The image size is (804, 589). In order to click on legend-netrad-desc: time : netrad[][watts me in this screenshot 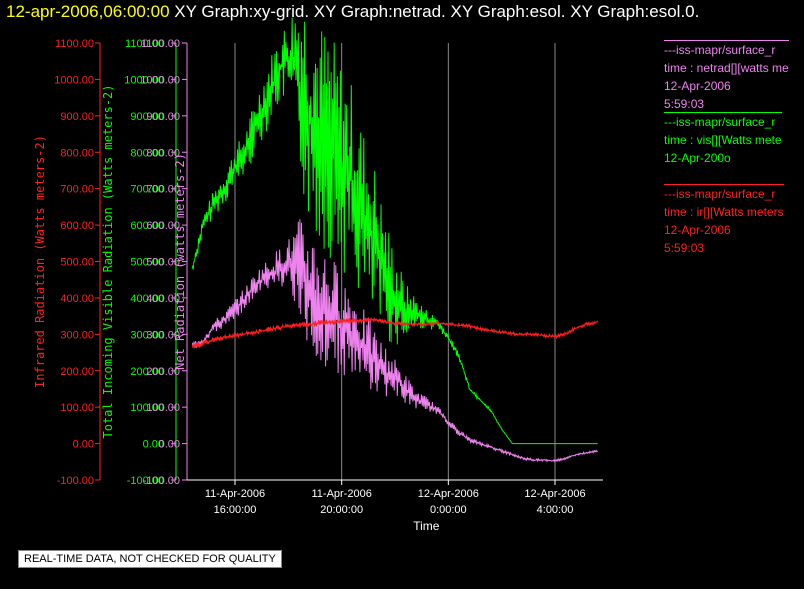, I will do `click(726, 68)`.